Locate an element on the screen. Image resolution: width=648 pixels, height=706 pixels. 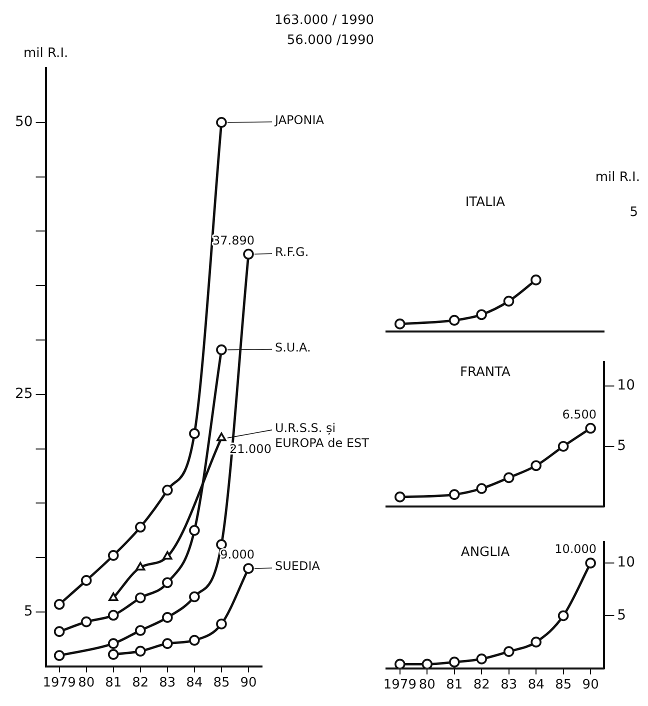
y-tick-label: 50 is located at coordinates (23, 122).